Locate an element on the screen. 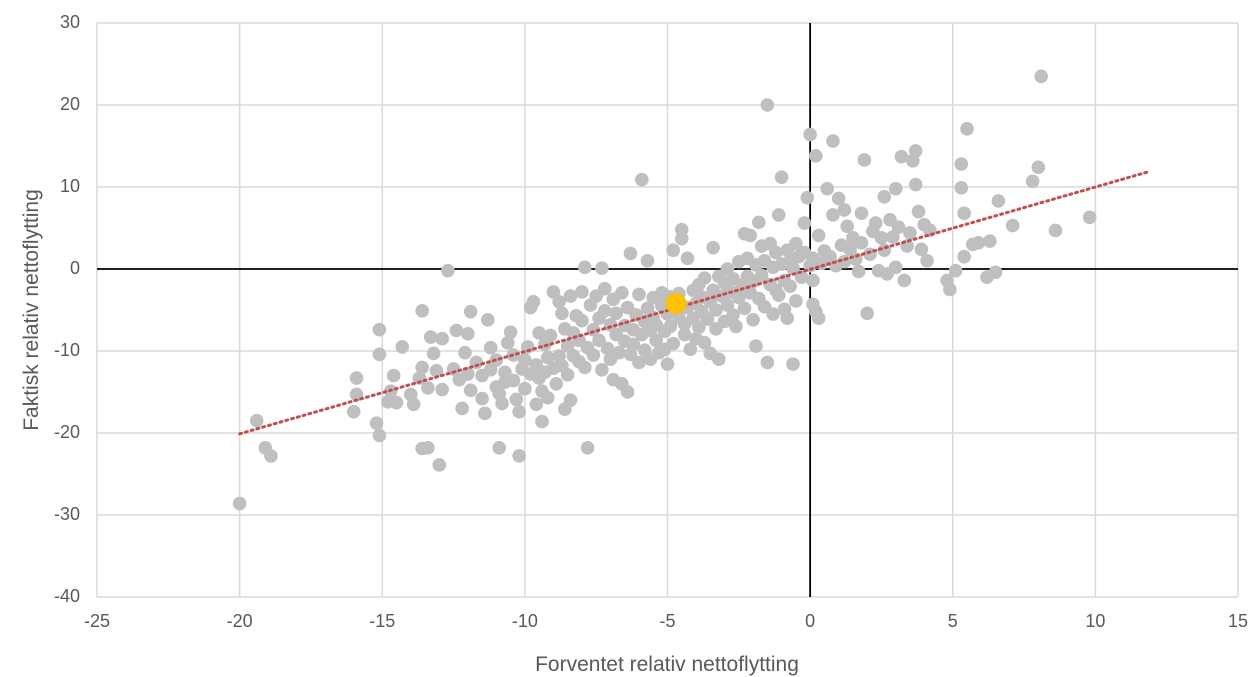 The width and height of the screenshot is (1252, 677). y-tick-label: 20 is located at coordinates (70, 104).